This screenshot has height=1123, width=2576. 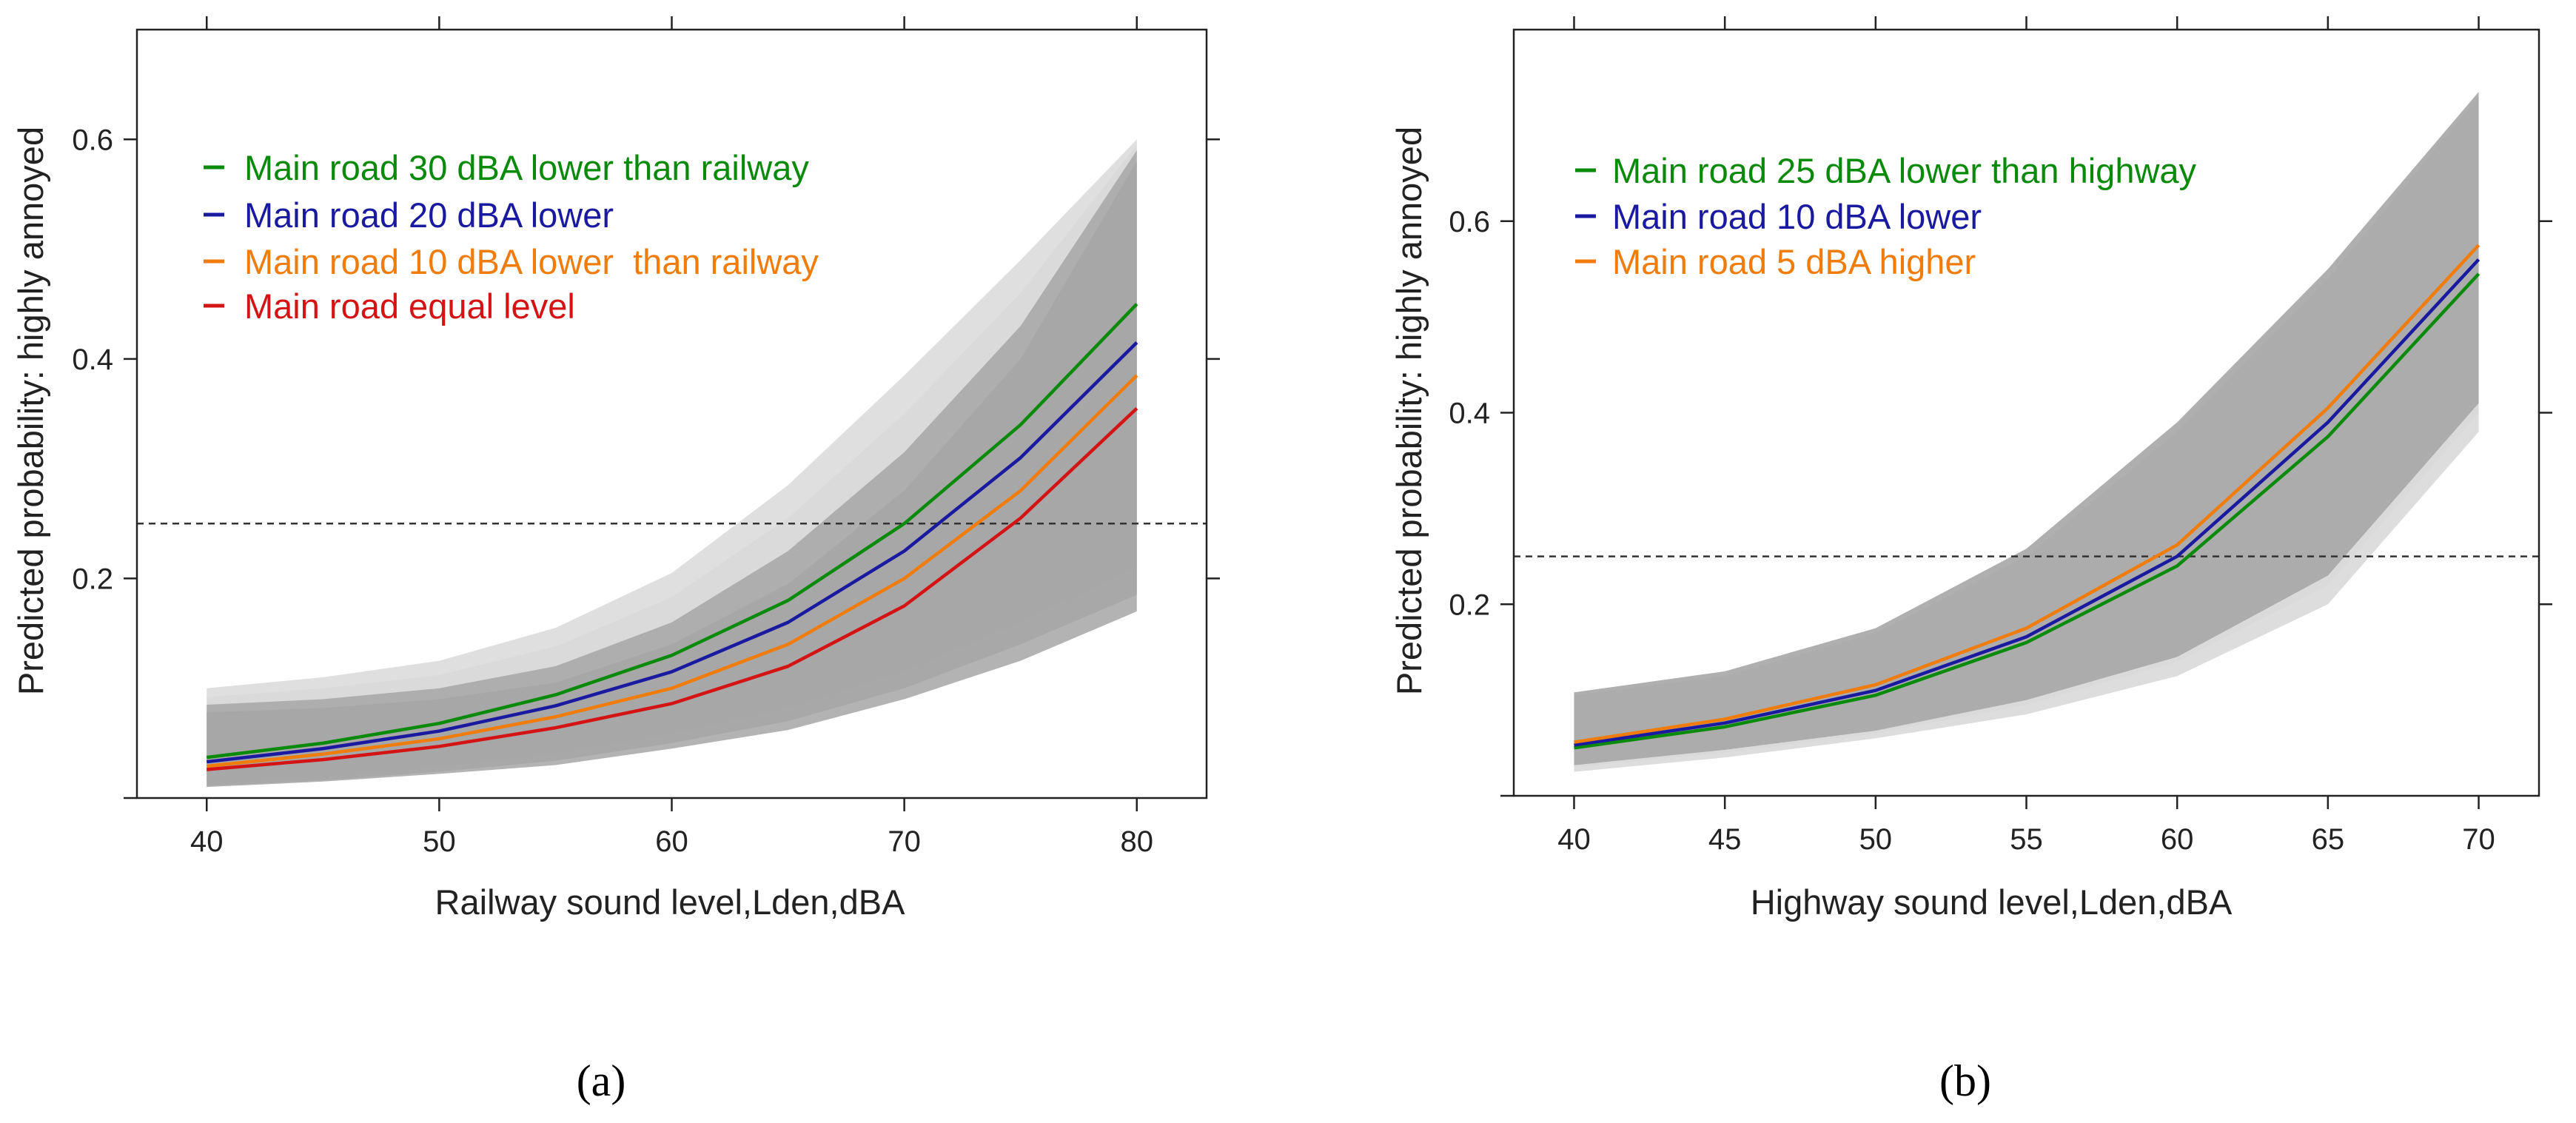 I want to click on panel-a-ytick-label-1: 0.2, so click(x=92, y=579).